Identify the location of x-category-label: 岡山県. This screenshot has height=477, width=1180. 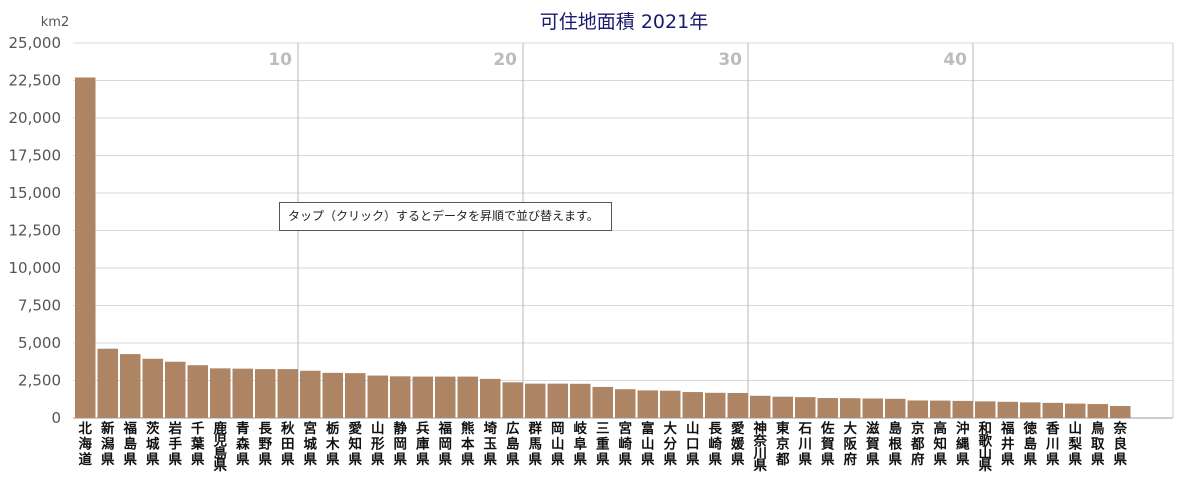
(558, 444).